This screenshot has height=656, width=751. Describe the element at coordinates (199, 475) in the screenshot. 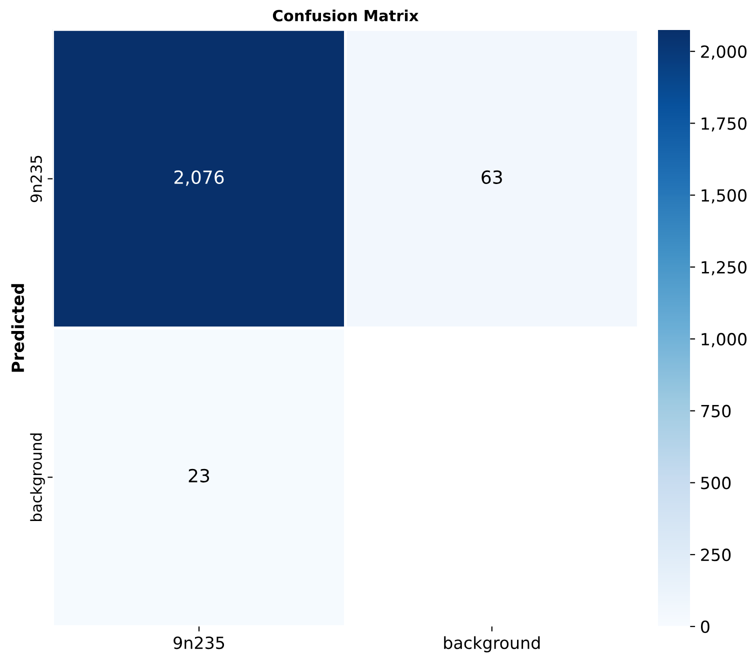

I see `data-label: 23` at that location.